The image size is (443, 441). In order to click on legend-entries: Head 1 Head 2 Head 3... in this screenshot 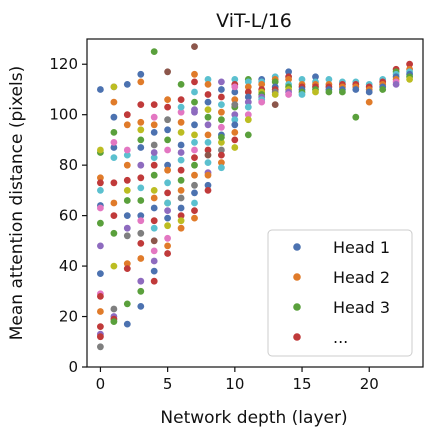, I will do `click(341, 292)`.